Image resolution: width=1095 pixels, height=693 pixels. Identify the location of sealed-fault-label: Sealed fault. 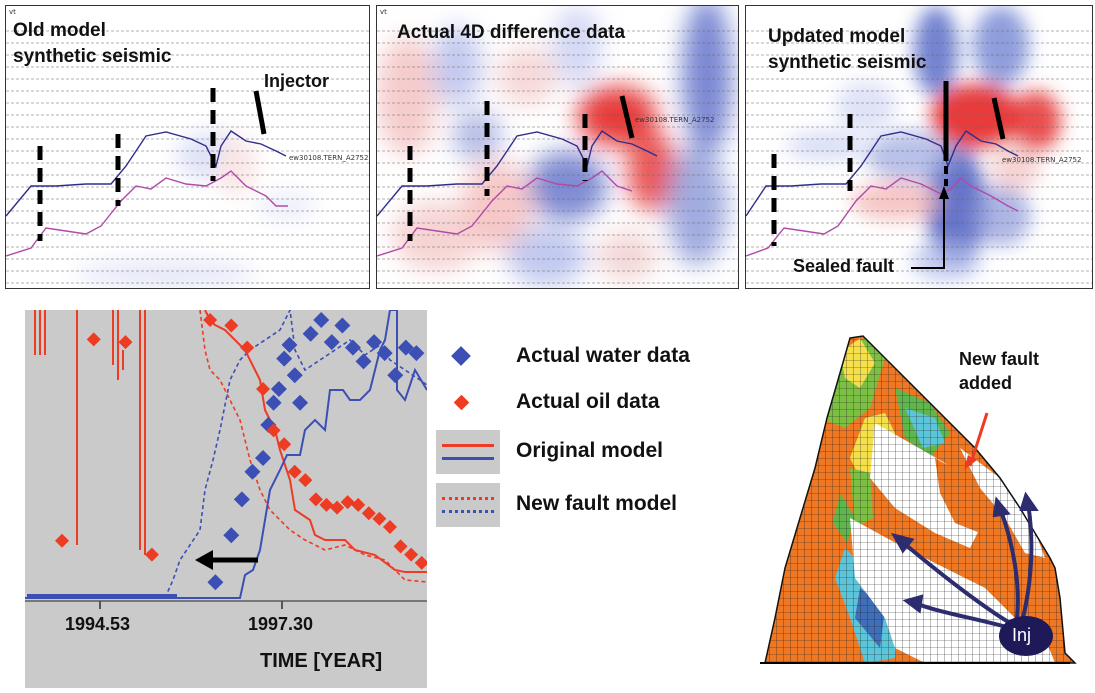
(844, 266).